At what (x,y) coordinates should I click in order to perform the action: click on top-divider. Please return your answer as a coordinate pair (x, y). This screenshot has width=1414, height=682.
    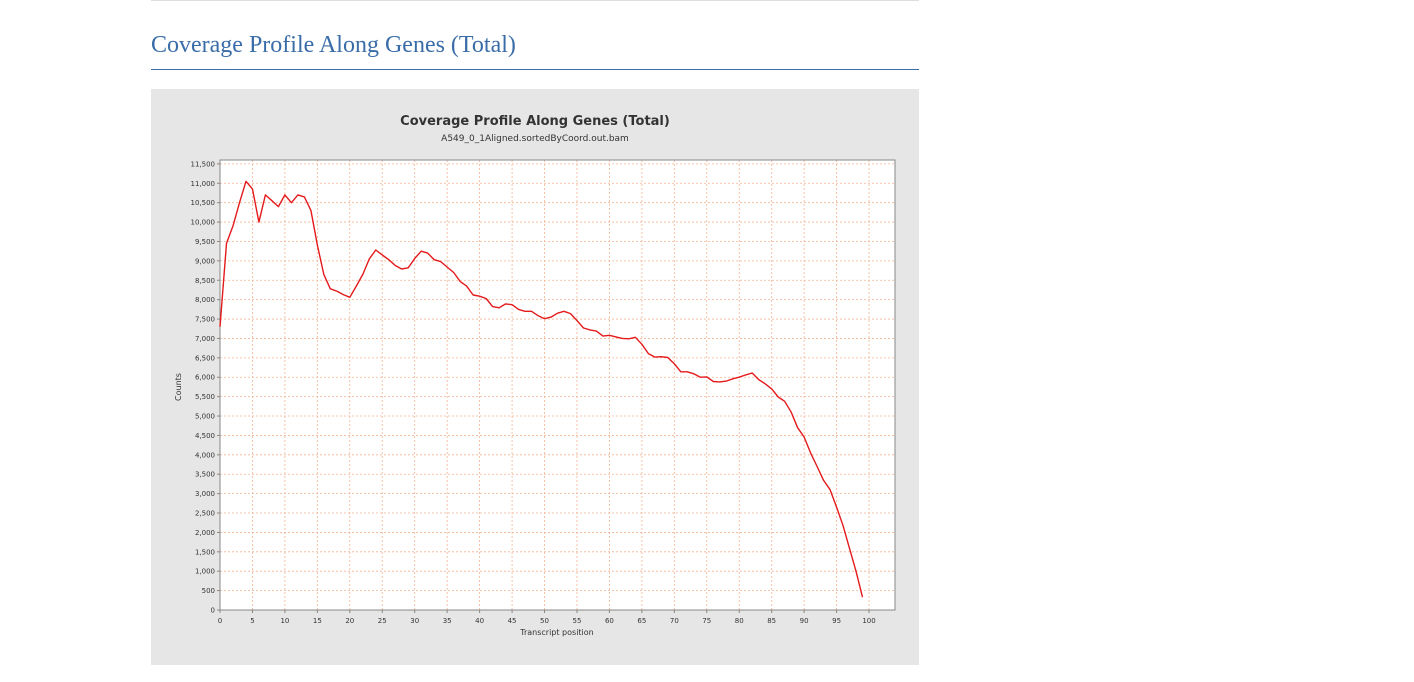
    Looking at the image, I should click on (535, 0).